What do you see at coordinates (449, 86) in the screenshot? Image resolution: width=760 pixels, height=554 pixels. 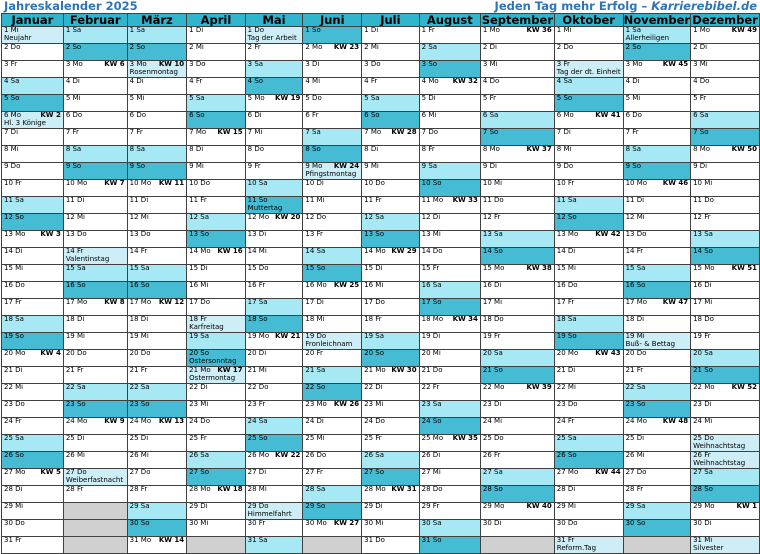 I see `day-cell: 4 Mo KW 32` at bounding box center [449, 86].